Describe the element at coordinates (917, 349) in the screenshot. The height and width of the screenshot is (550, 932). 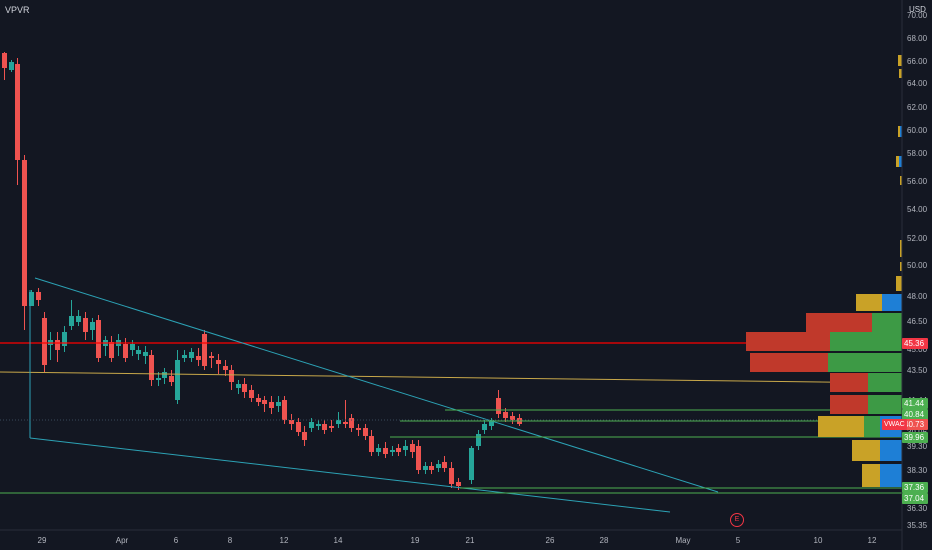
I see `price-tick: 45.00` at that location.